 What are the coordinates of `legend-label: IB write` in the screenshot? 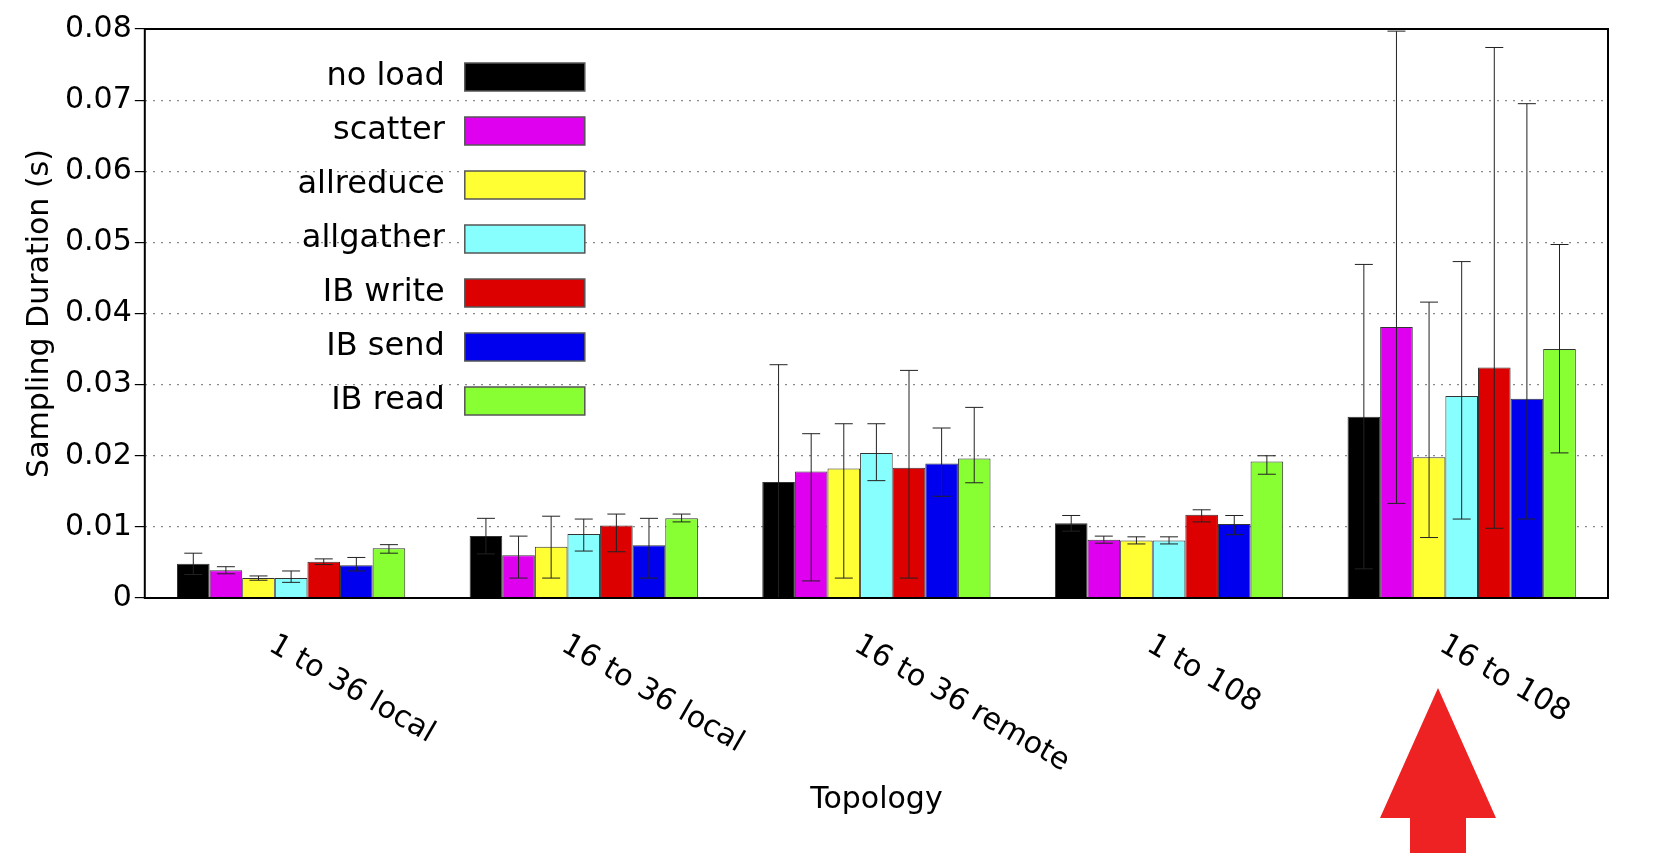 It's located at (383, 290).